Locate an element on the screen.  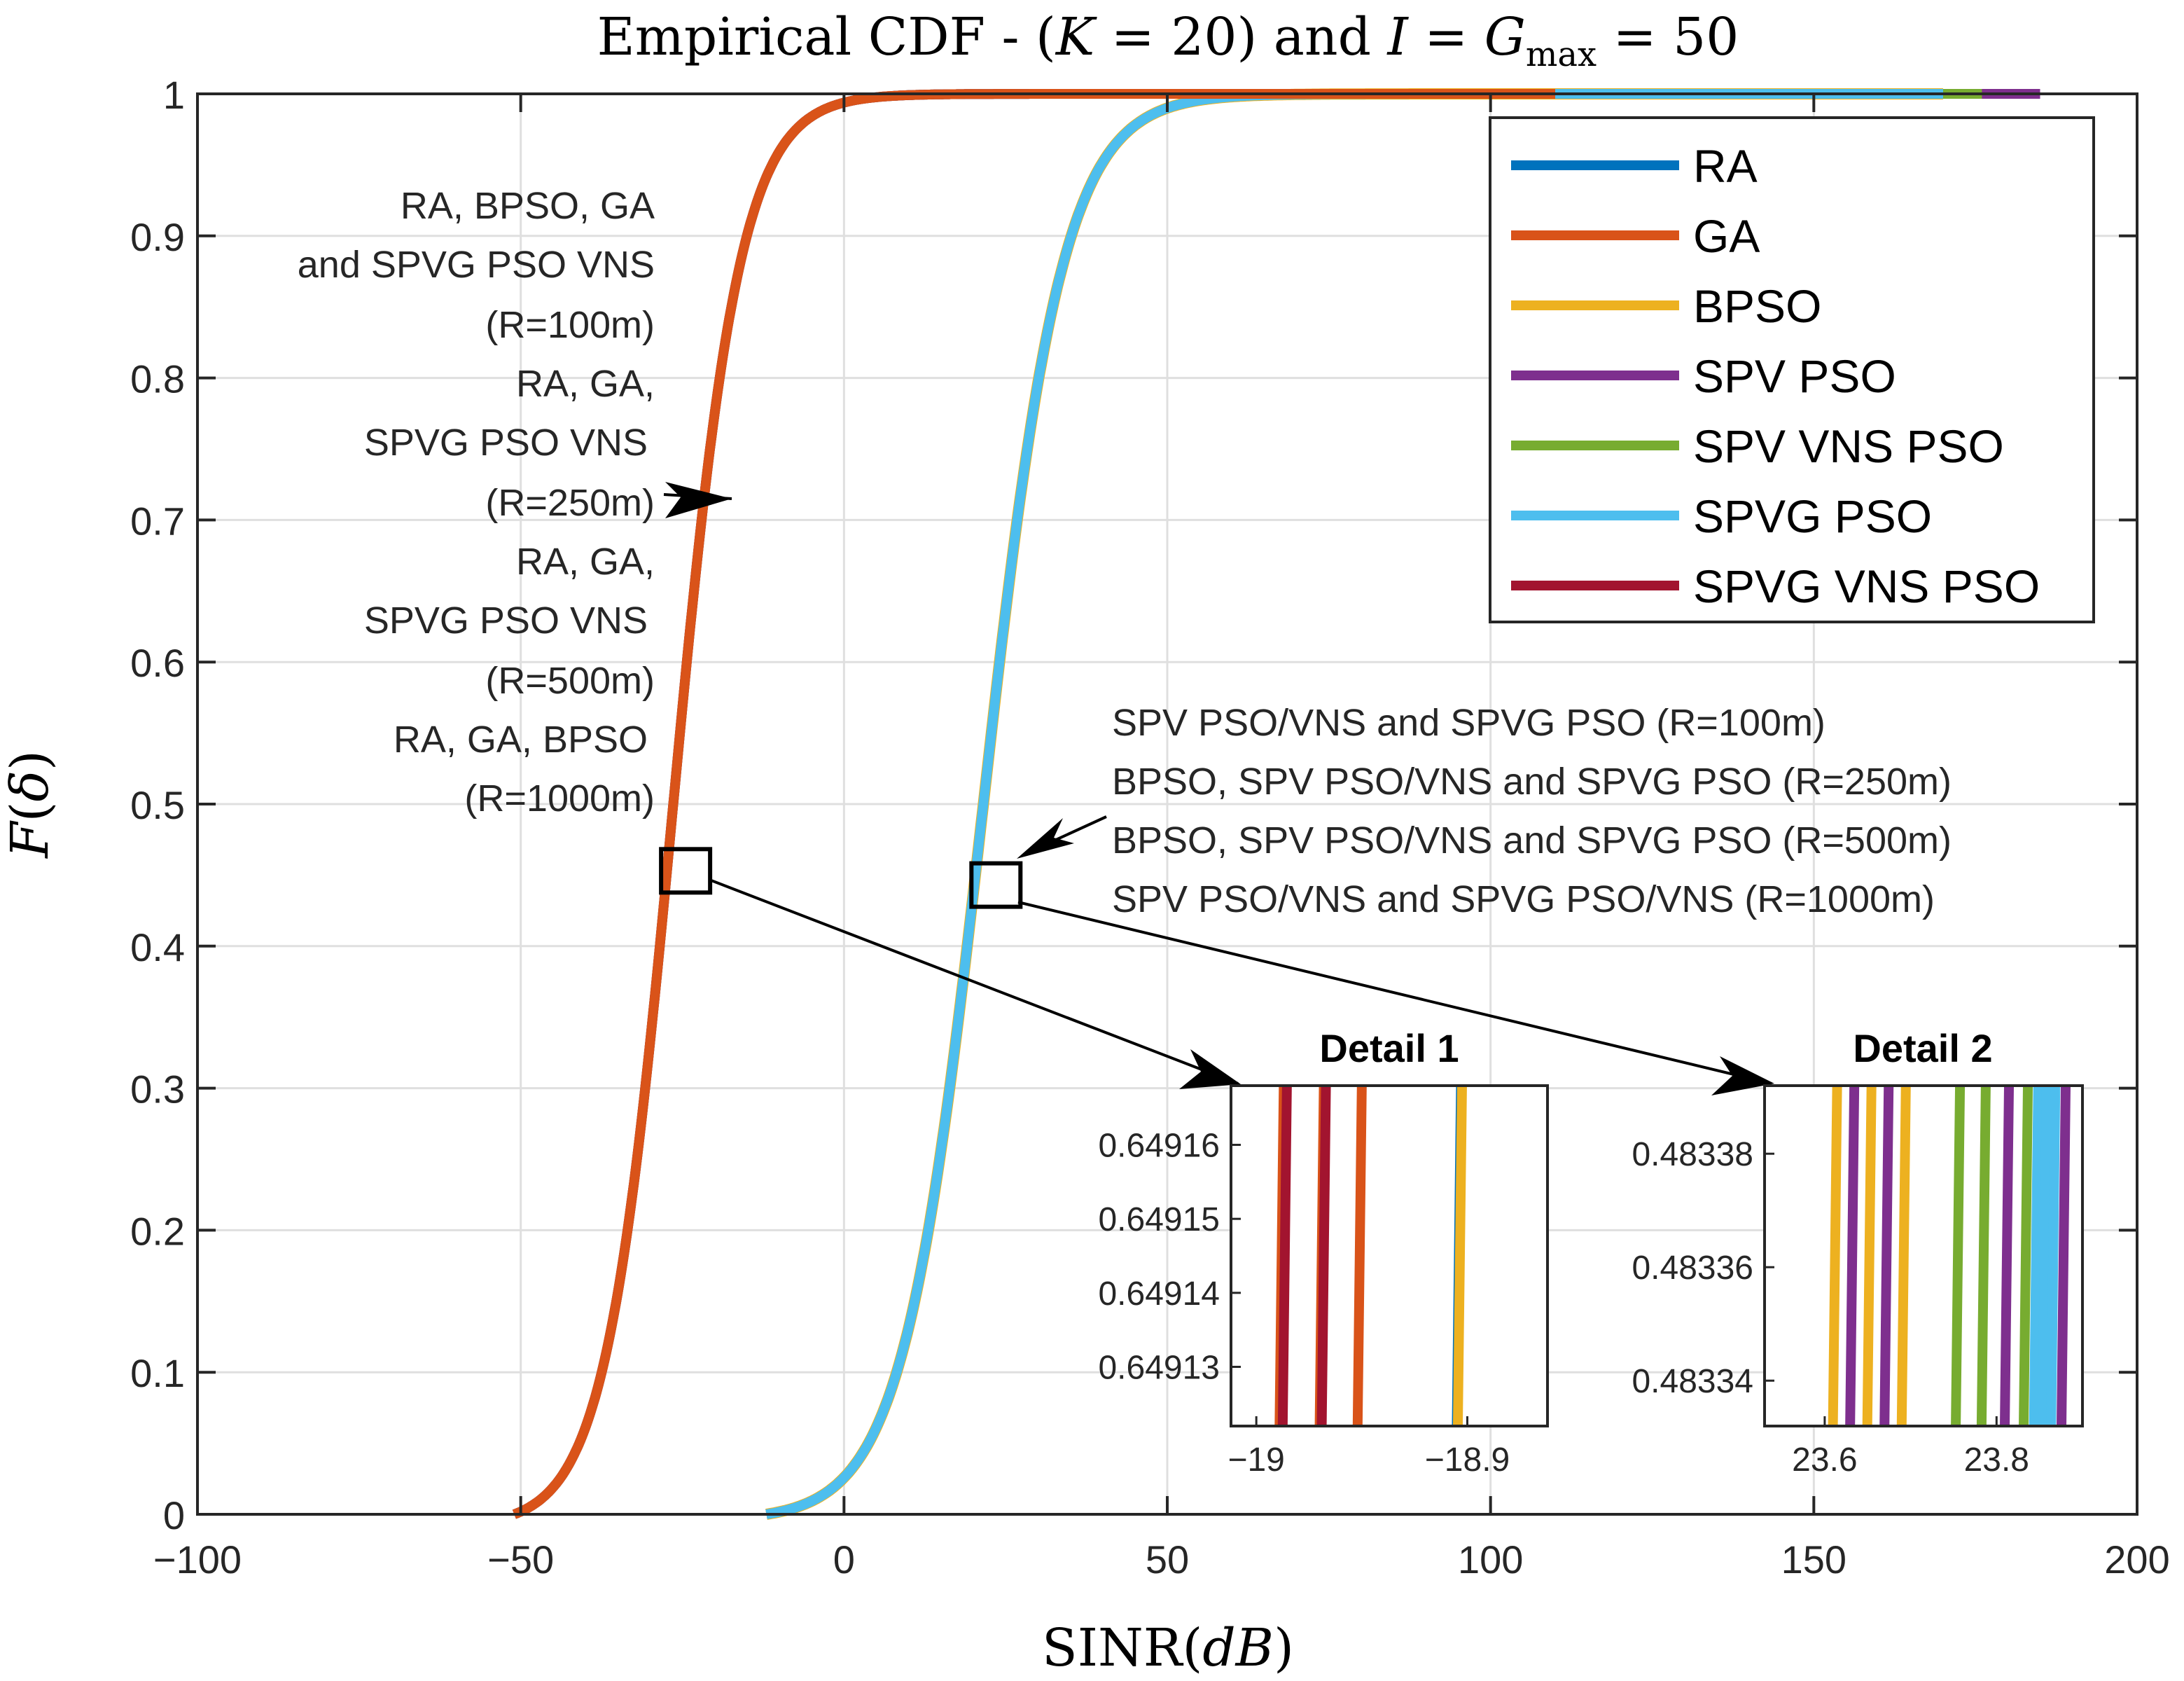
detail-2-y-tick-label: 0.48334 is located at coordinates (1693, 1382).